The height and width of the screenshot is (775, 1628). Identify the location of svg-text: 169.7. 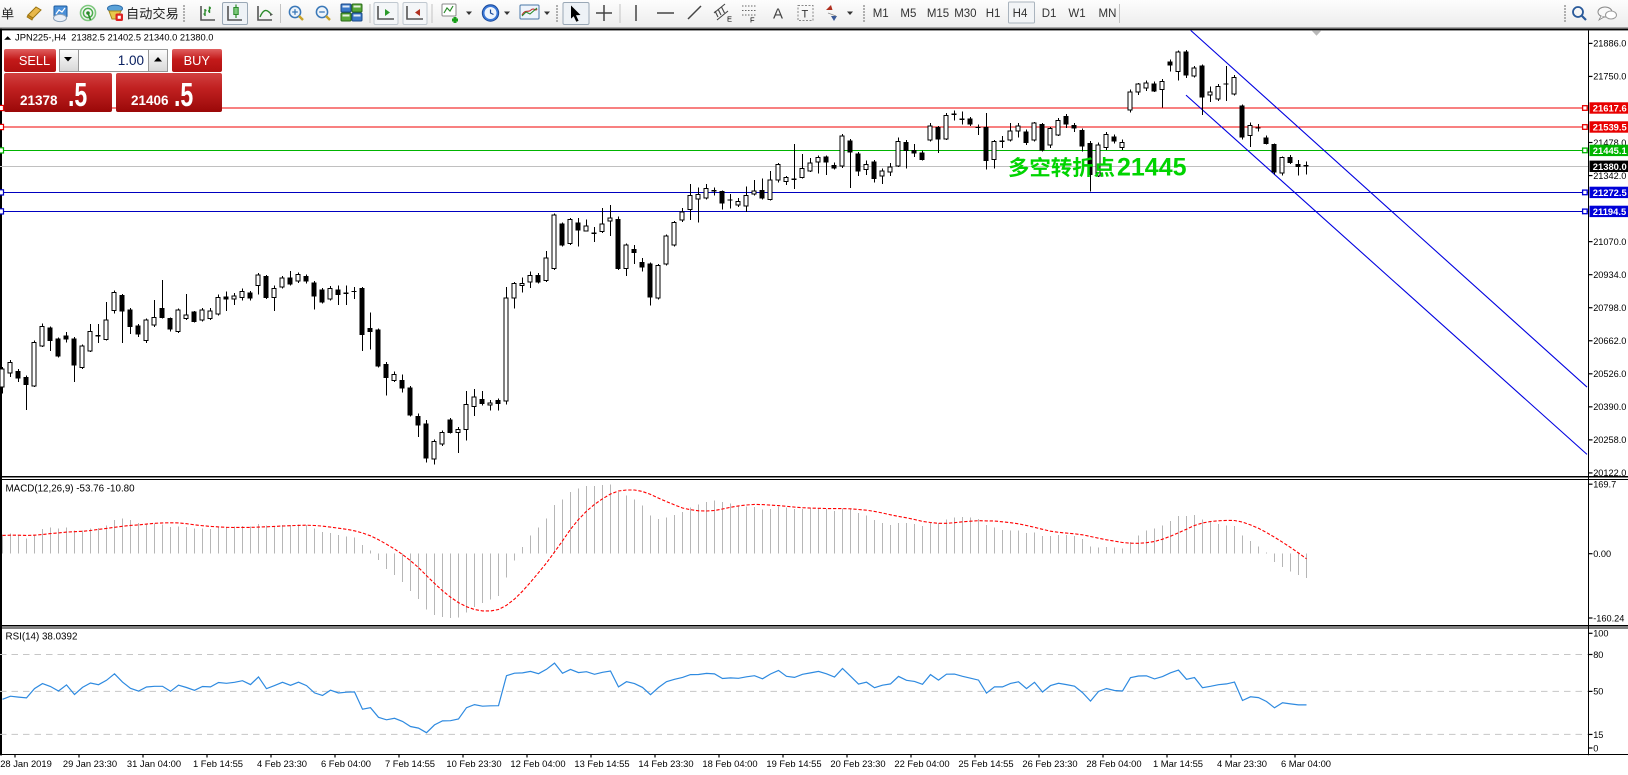
(1604, 485).